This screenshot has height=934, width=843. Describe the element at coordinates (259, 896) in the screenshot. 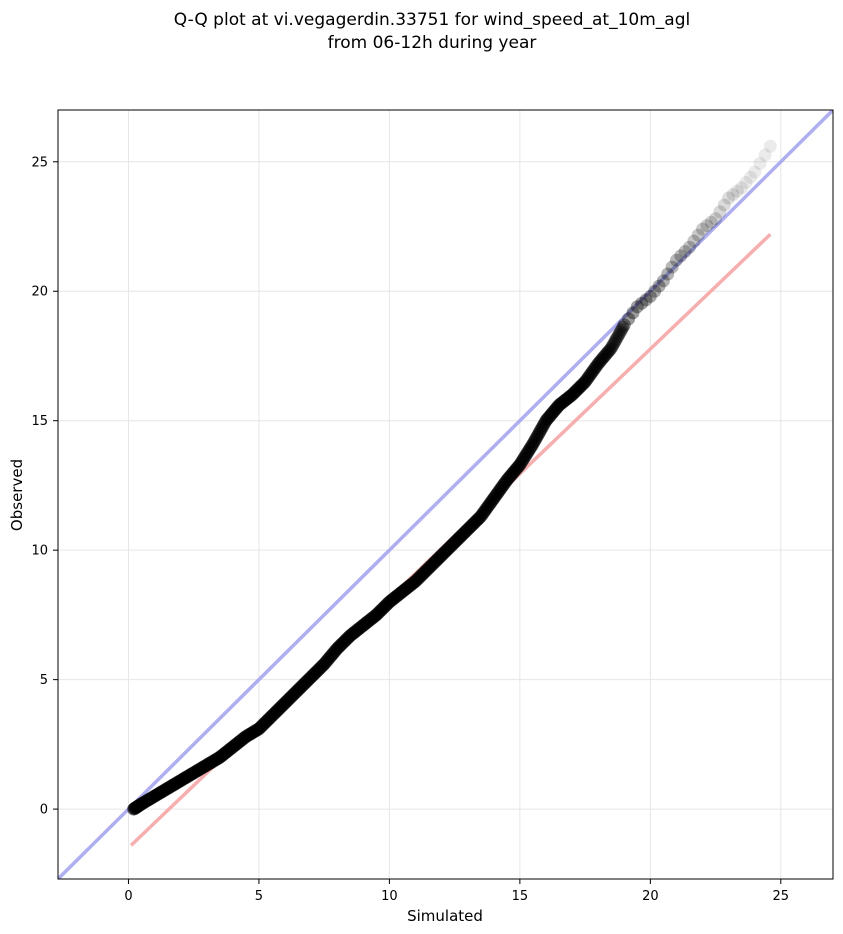

I see `x-tick-label-1: 5` at that location.